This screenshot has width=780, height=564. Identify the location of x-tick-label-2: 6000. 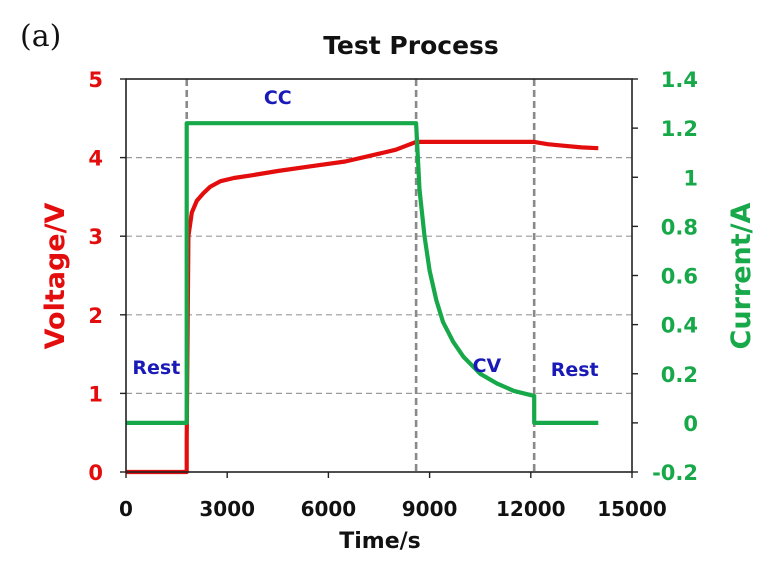
(329, 509).